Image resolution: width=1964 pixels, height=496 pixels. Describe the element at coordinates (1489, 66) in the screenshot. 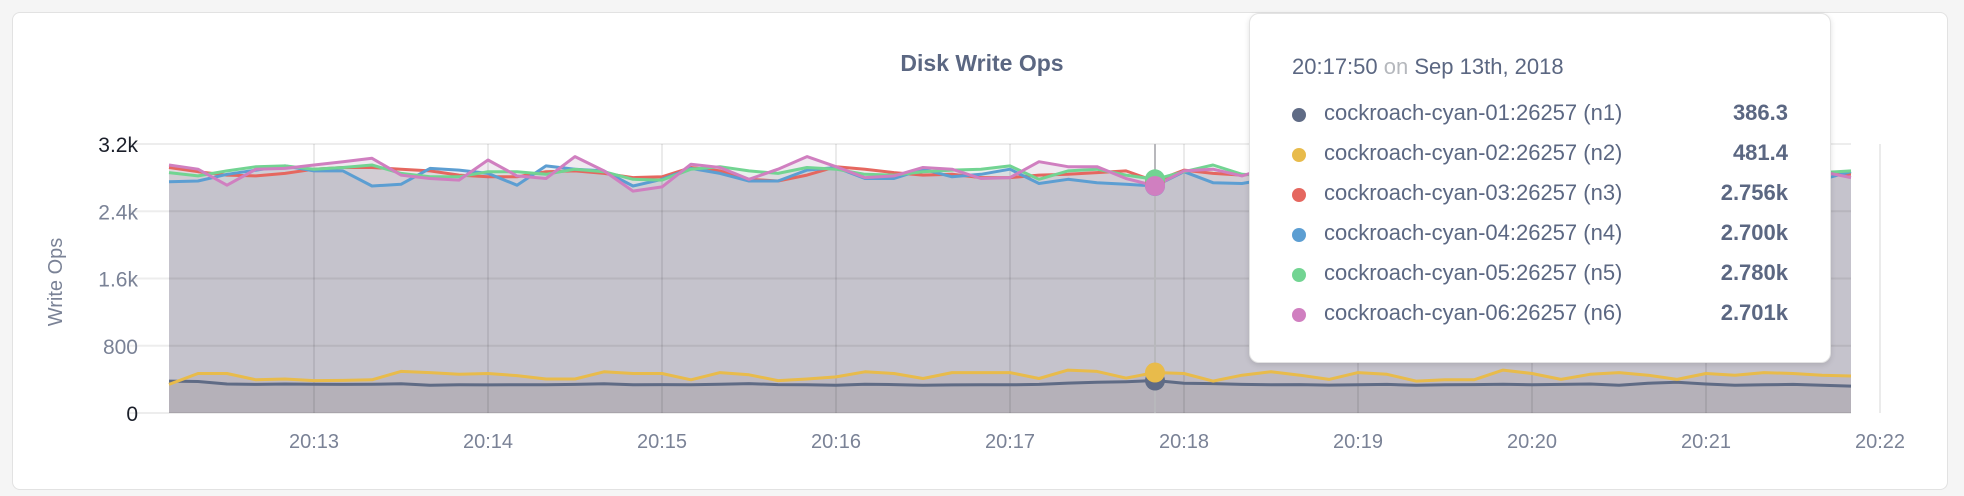

I see `tooltip-date: Sep 13th, 2018` at that location.